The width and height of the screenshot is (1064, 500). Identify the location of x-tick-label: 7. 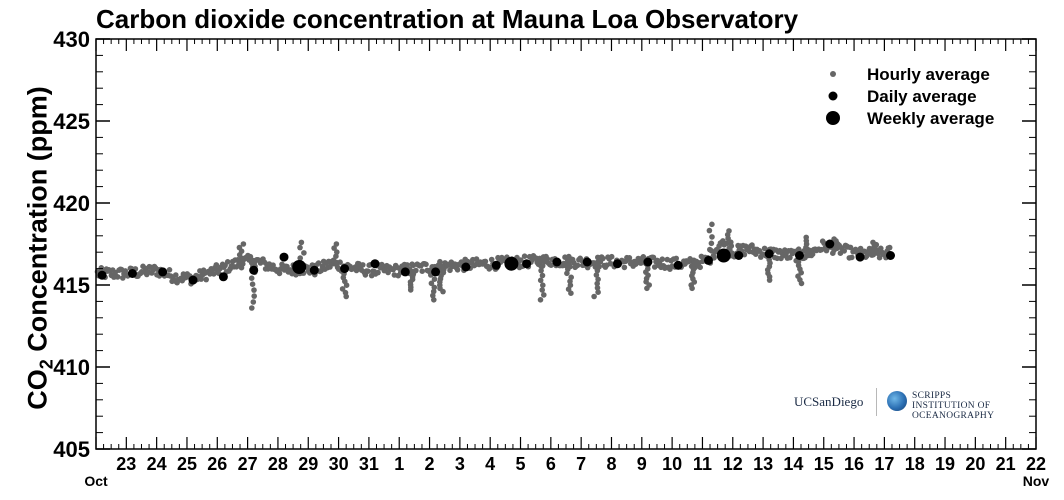
(581, 464).